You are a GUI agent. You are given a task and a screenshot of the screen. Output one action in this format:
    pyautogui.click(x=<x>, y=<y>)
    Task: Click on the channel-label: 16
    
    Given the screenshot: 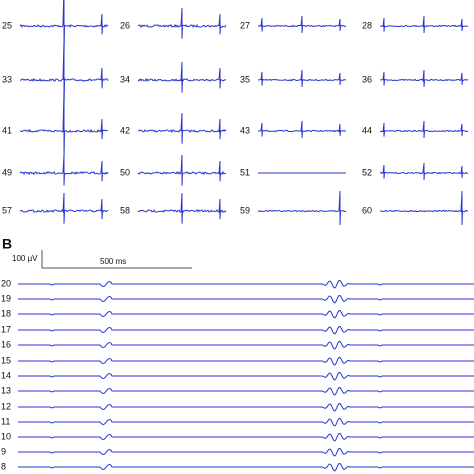 What is the action you would take?
    pyautogui.click(x=6, y=344)
    